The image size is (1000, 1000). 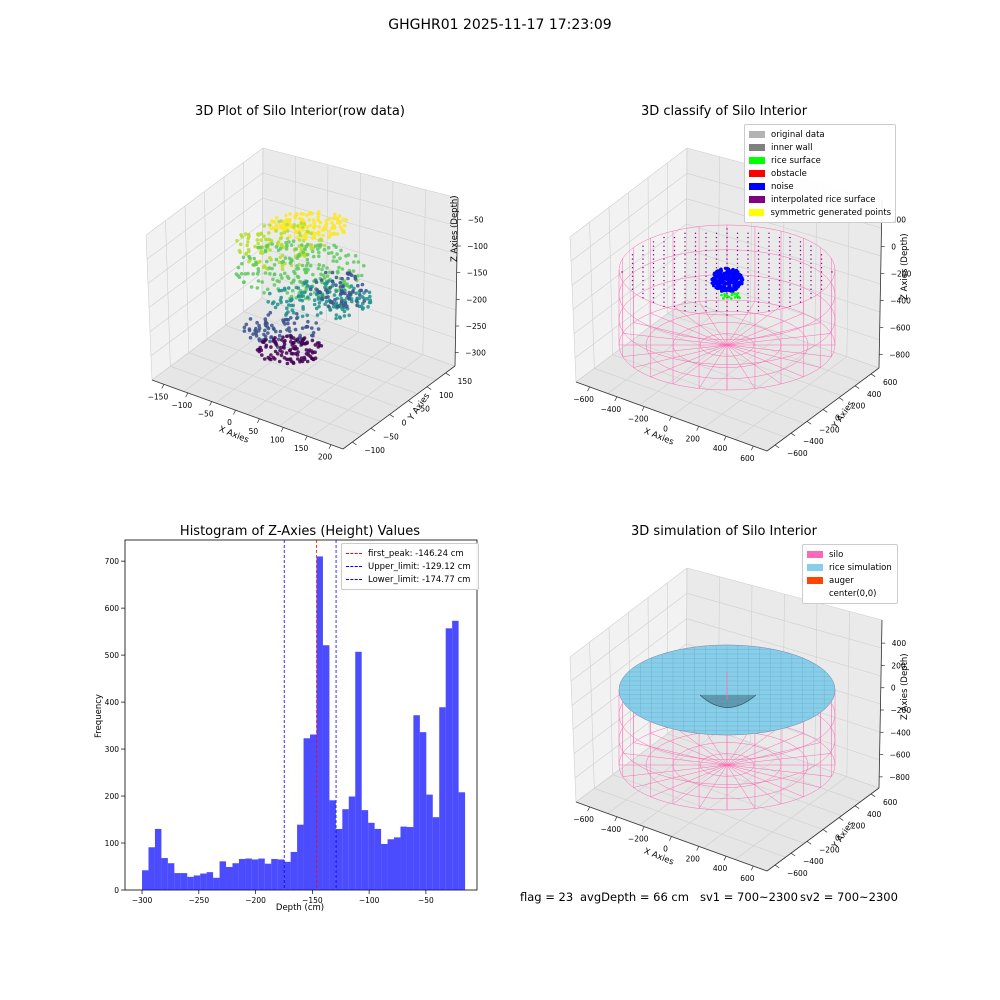 What do you see at coordinates (300, 908) in the screenshot?
I see `histogram-x-axis-label: Depth (cm)` at bounding box center [300, 908].